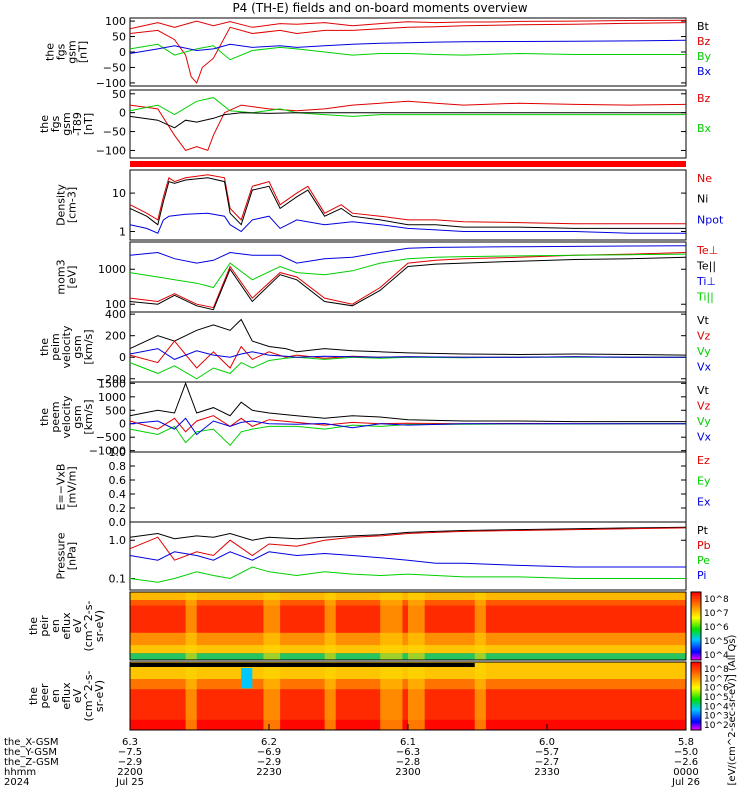 The width and height of the screenshot is (750, 800). What do you see at coordinates (408, 164) in the screenshot?
I see `data-bar` at bounding box center [408, 164].